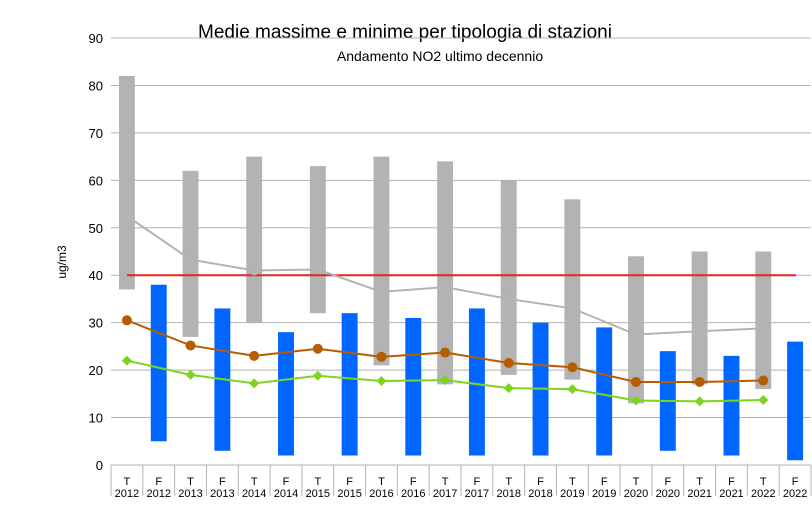  What do you see at coordinates (96, 85) in the screenshot?
I see `y-tick-label: 80` at bounding box center [96, 85].